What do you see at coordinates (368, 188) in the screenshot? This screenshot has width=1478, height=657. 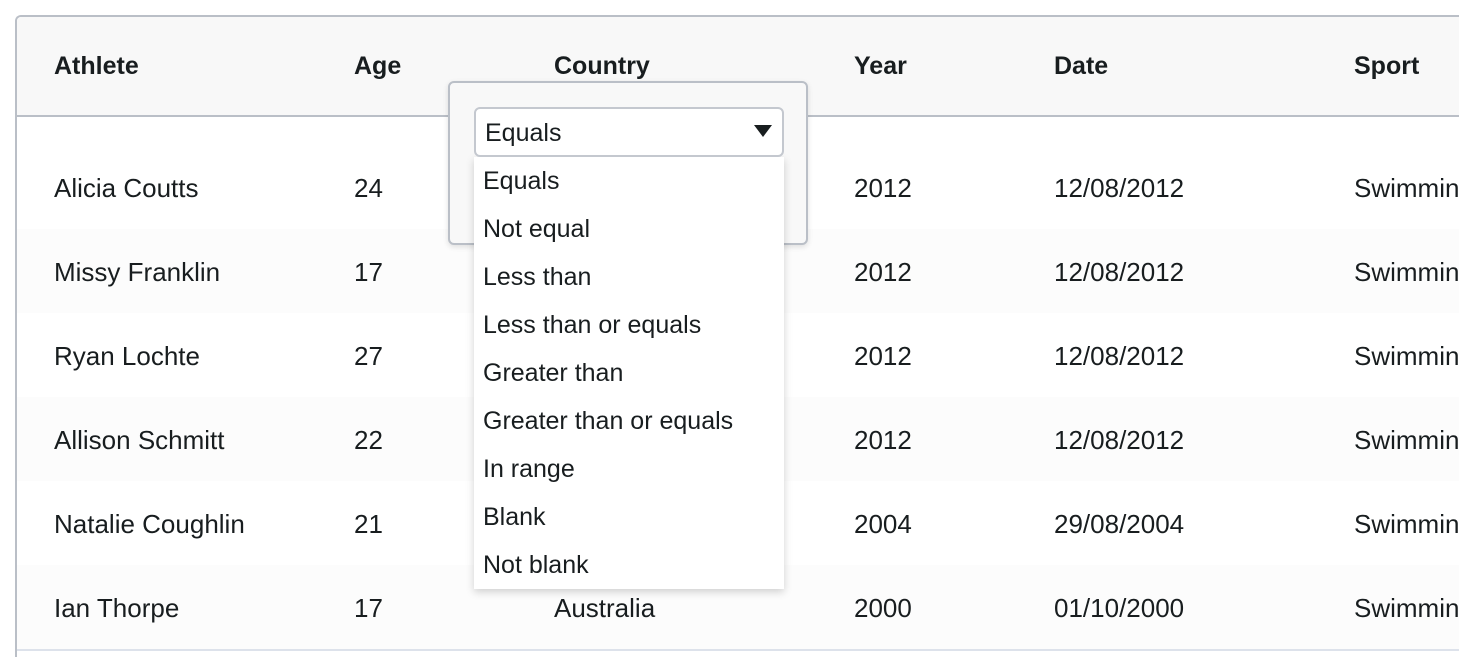 I see `cell-age: 24` at bounding box center [368, 188].